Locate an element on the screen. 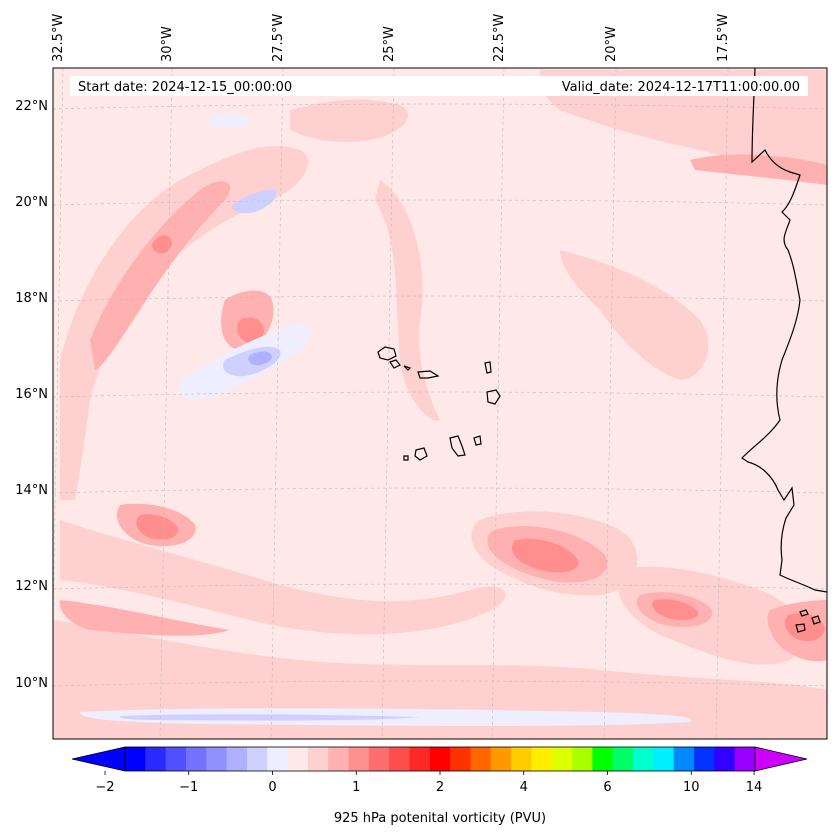  island-santa-luzia is located at coordinates (407, 368).